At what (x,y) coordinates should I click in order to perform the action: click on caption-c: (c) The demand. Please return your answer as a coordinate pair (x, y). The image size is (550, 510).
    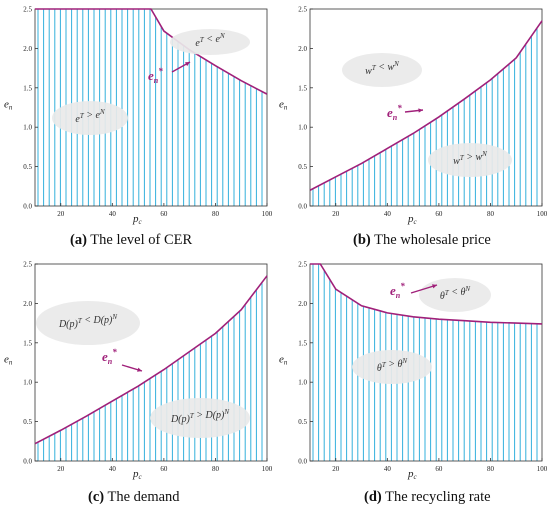
    Looking at the image, I should click on (134, 497).